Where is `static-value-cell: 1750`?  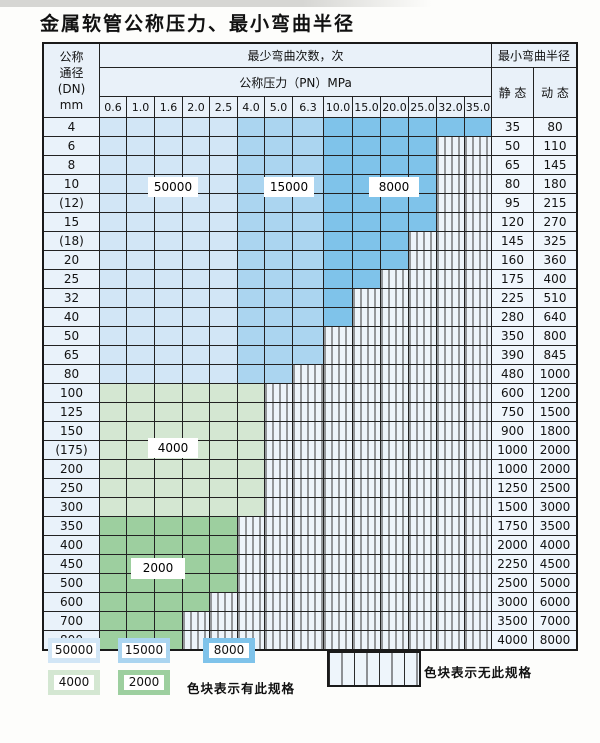
static-value-cell: 1750 is located at coordinates (512, 526).